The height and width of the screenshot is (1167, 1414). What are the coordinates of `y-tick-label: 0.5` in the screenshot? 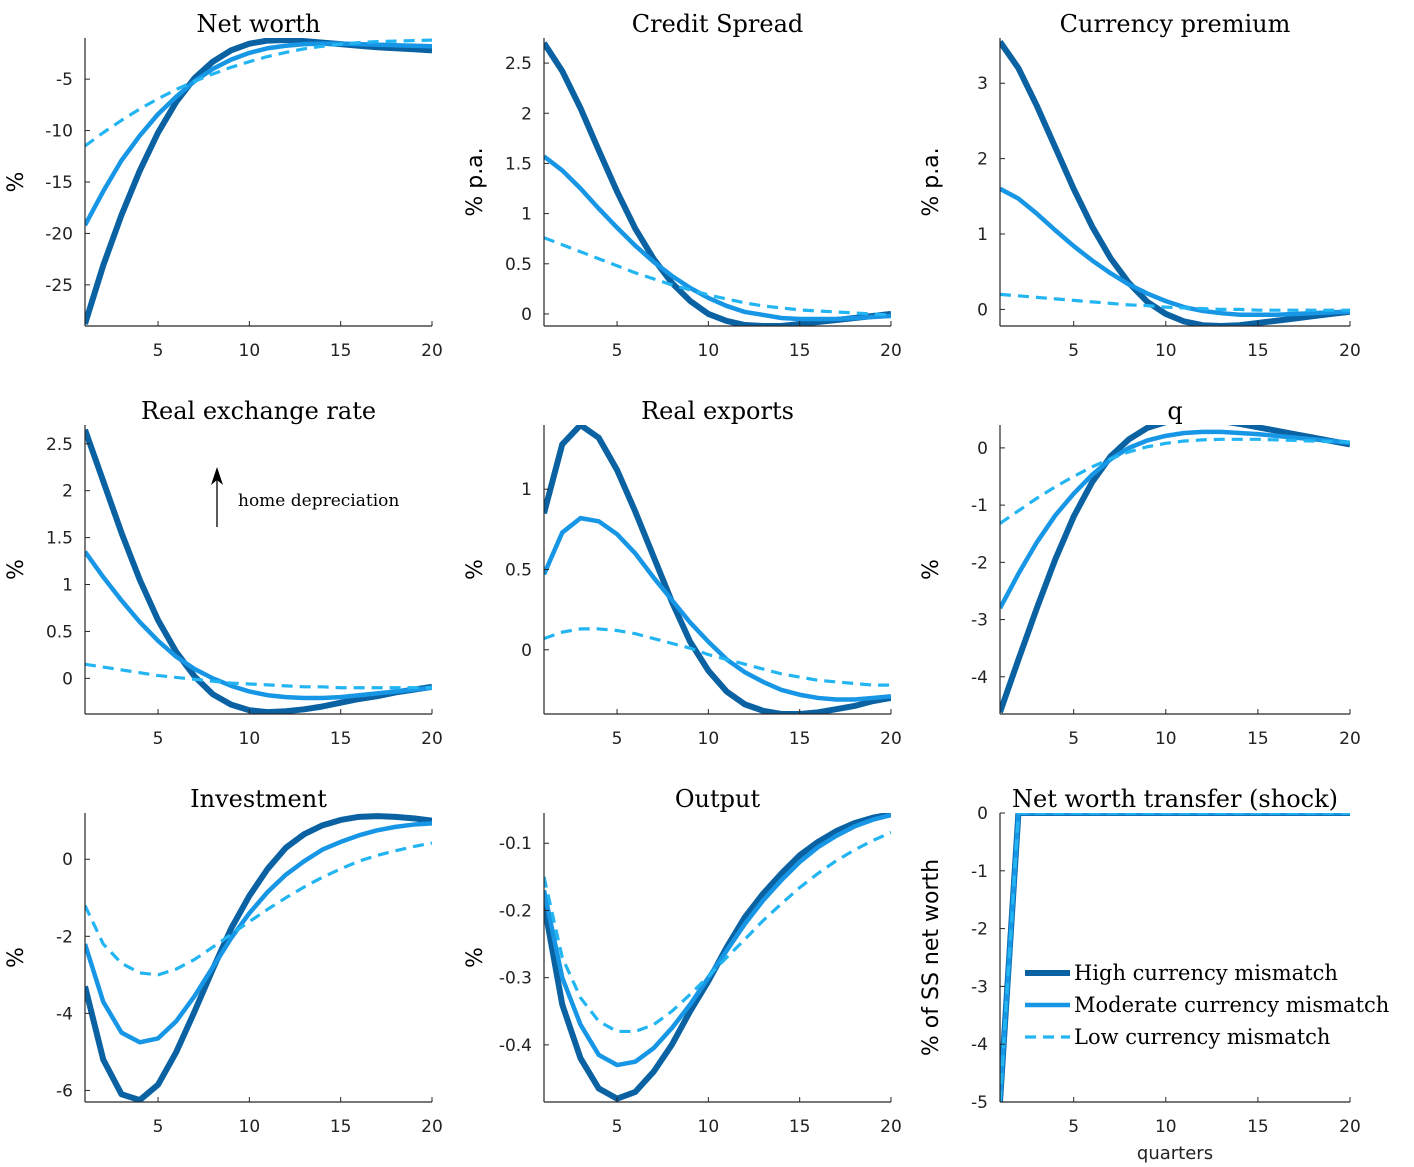 It's located at (518, 571).